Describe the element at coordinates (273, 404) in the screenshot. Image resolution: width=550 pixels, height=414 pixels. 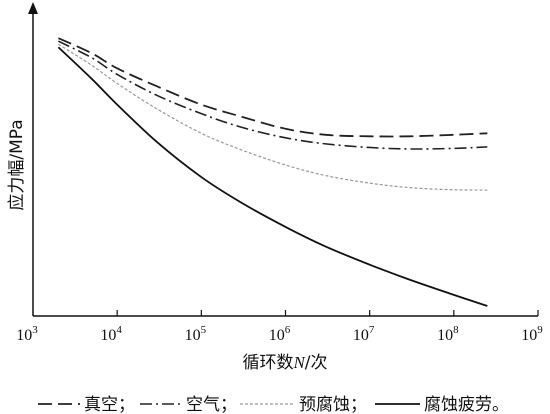
I see `legend: 真空； 空气； 预腐蚀； 腐蚀疲劳。` at that location.